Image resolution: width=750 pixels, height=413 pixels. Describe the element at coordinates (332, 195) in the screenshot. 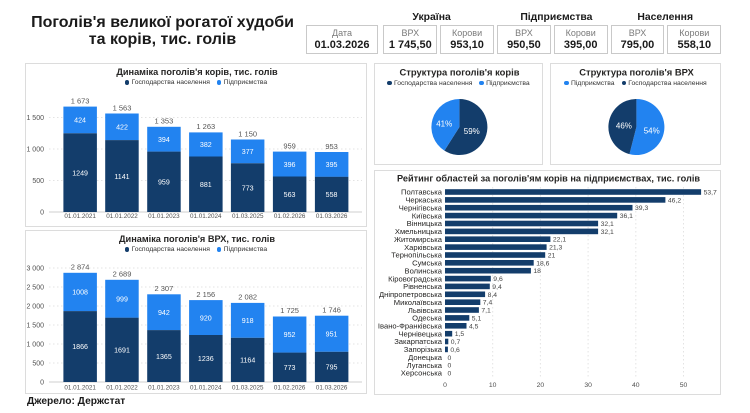

I see `svg-text: 558` at that location.